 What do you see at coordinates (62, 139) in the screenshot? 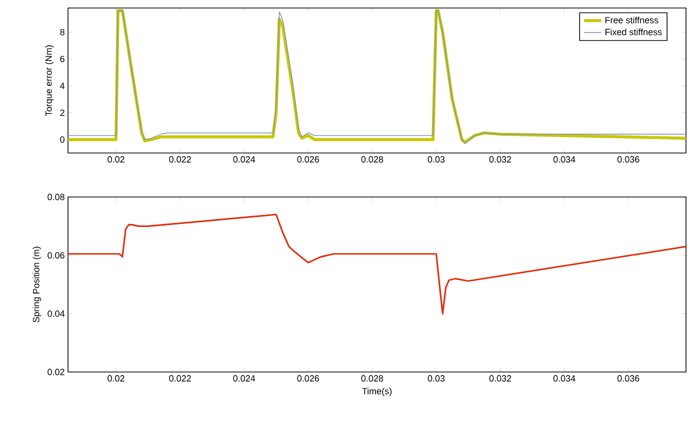
I see `y-tick-label: 0` at bounding box center [62, 139].